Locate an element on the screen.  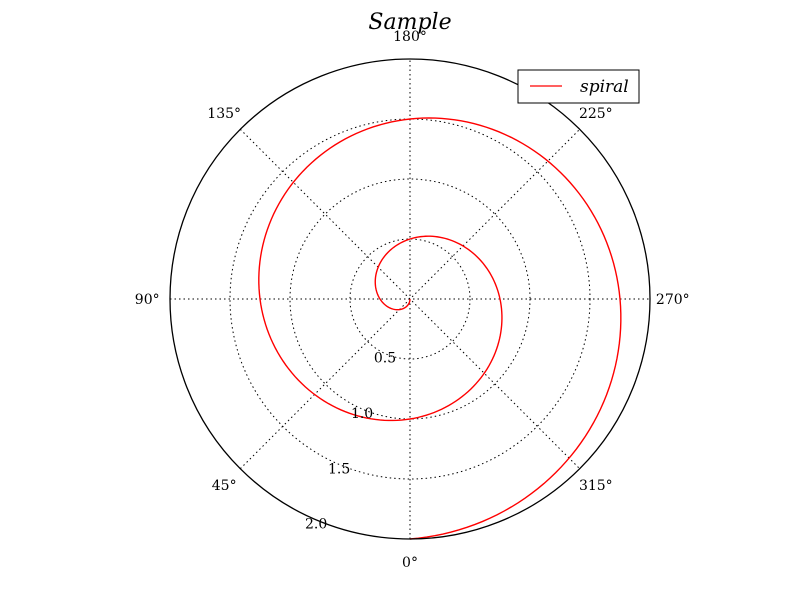
theta-tick-label-5: 225° is located at coordinates (596, 114).